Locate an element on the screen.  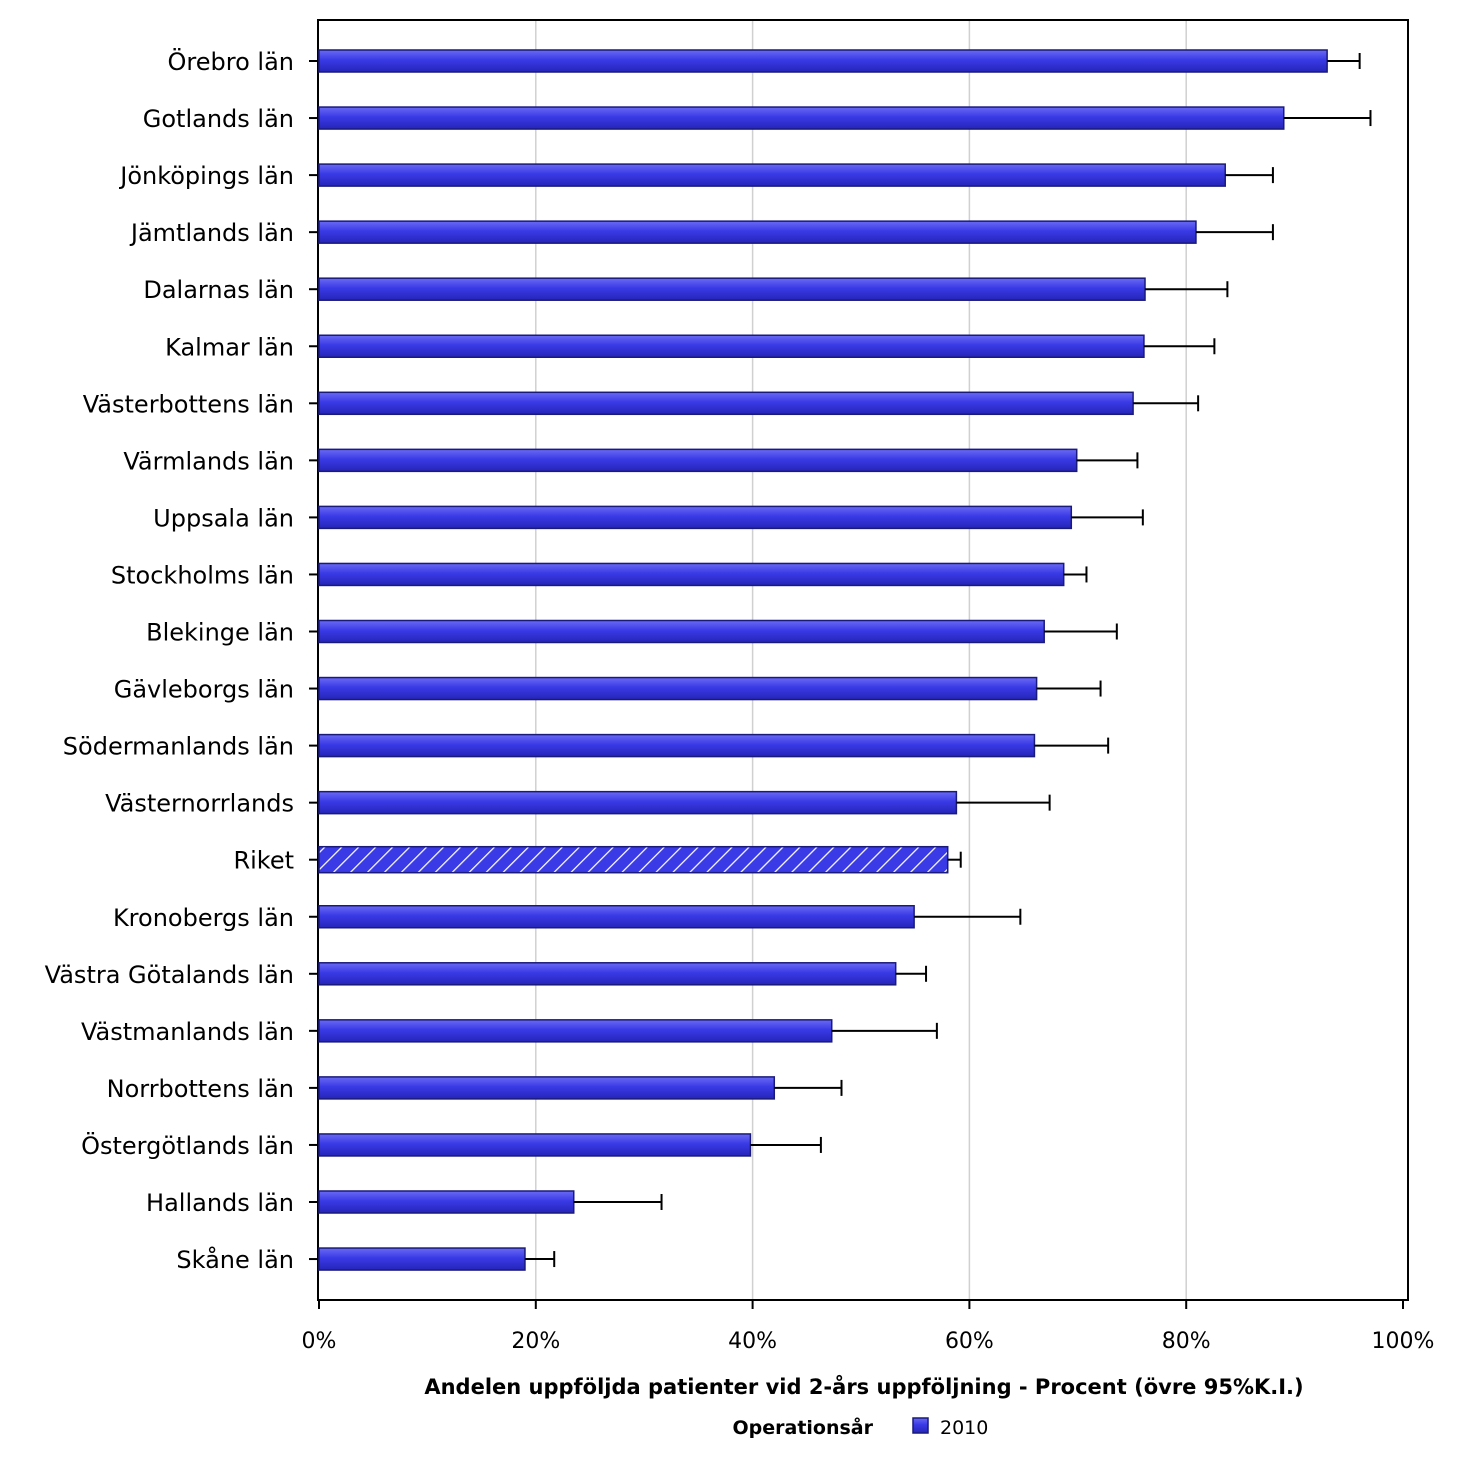
legend-label-2010: 2010 is located at coordinates (964, 1428).